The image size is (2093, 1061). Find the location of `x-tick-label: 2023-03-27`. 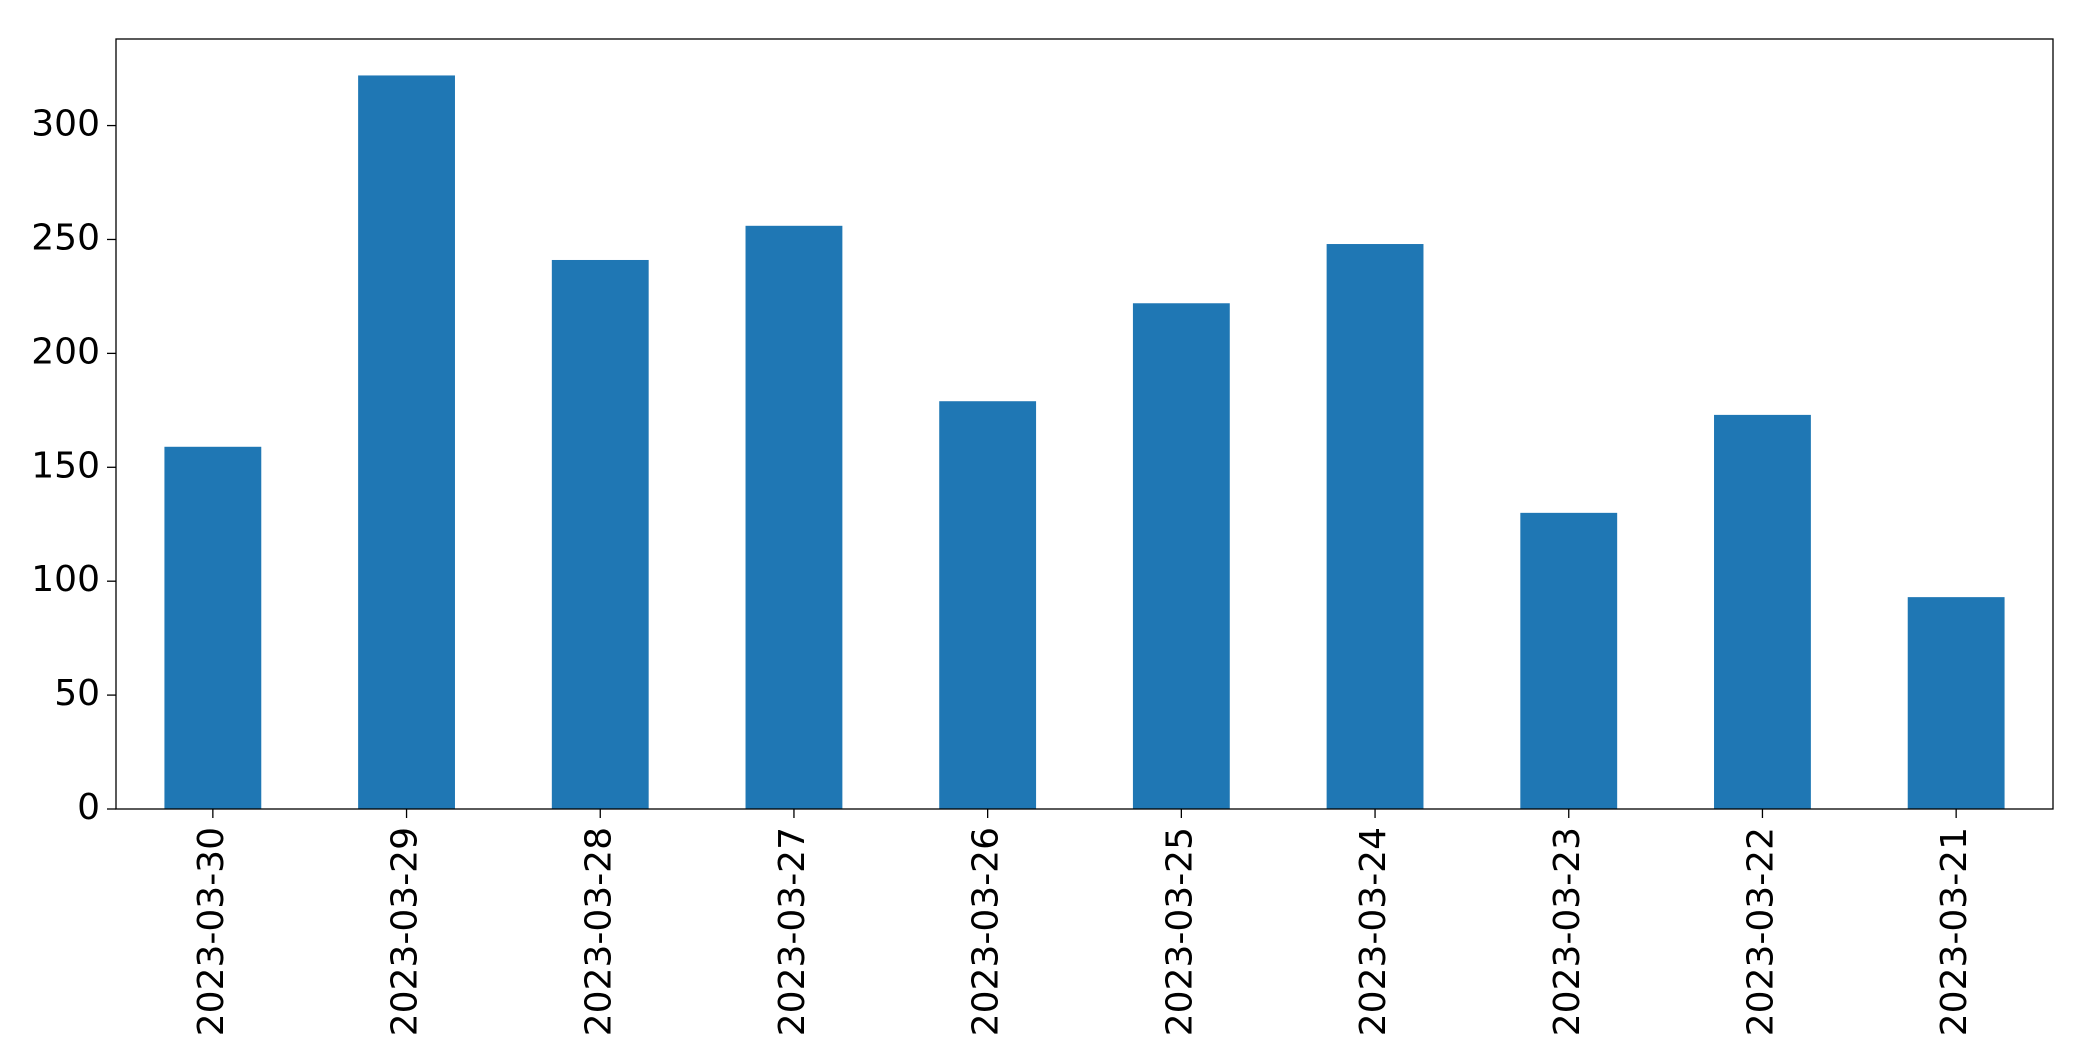

x-tick-label: 2023-03-27 is located at coordinates (792, 931).